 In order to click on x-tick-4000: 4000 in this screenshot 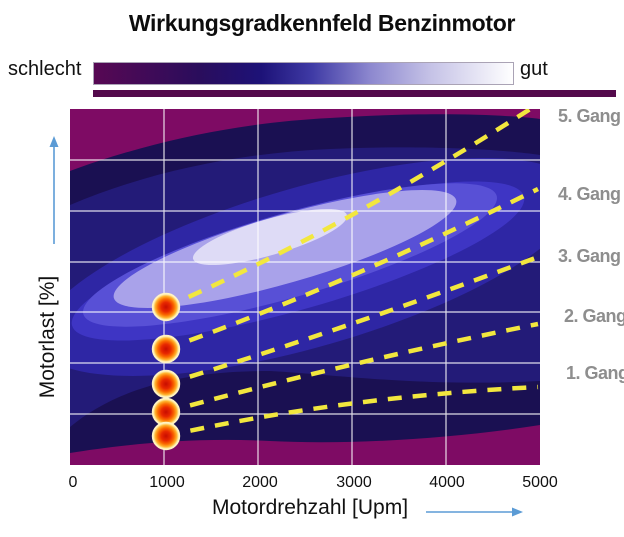, I will do `click(447, 482)`.